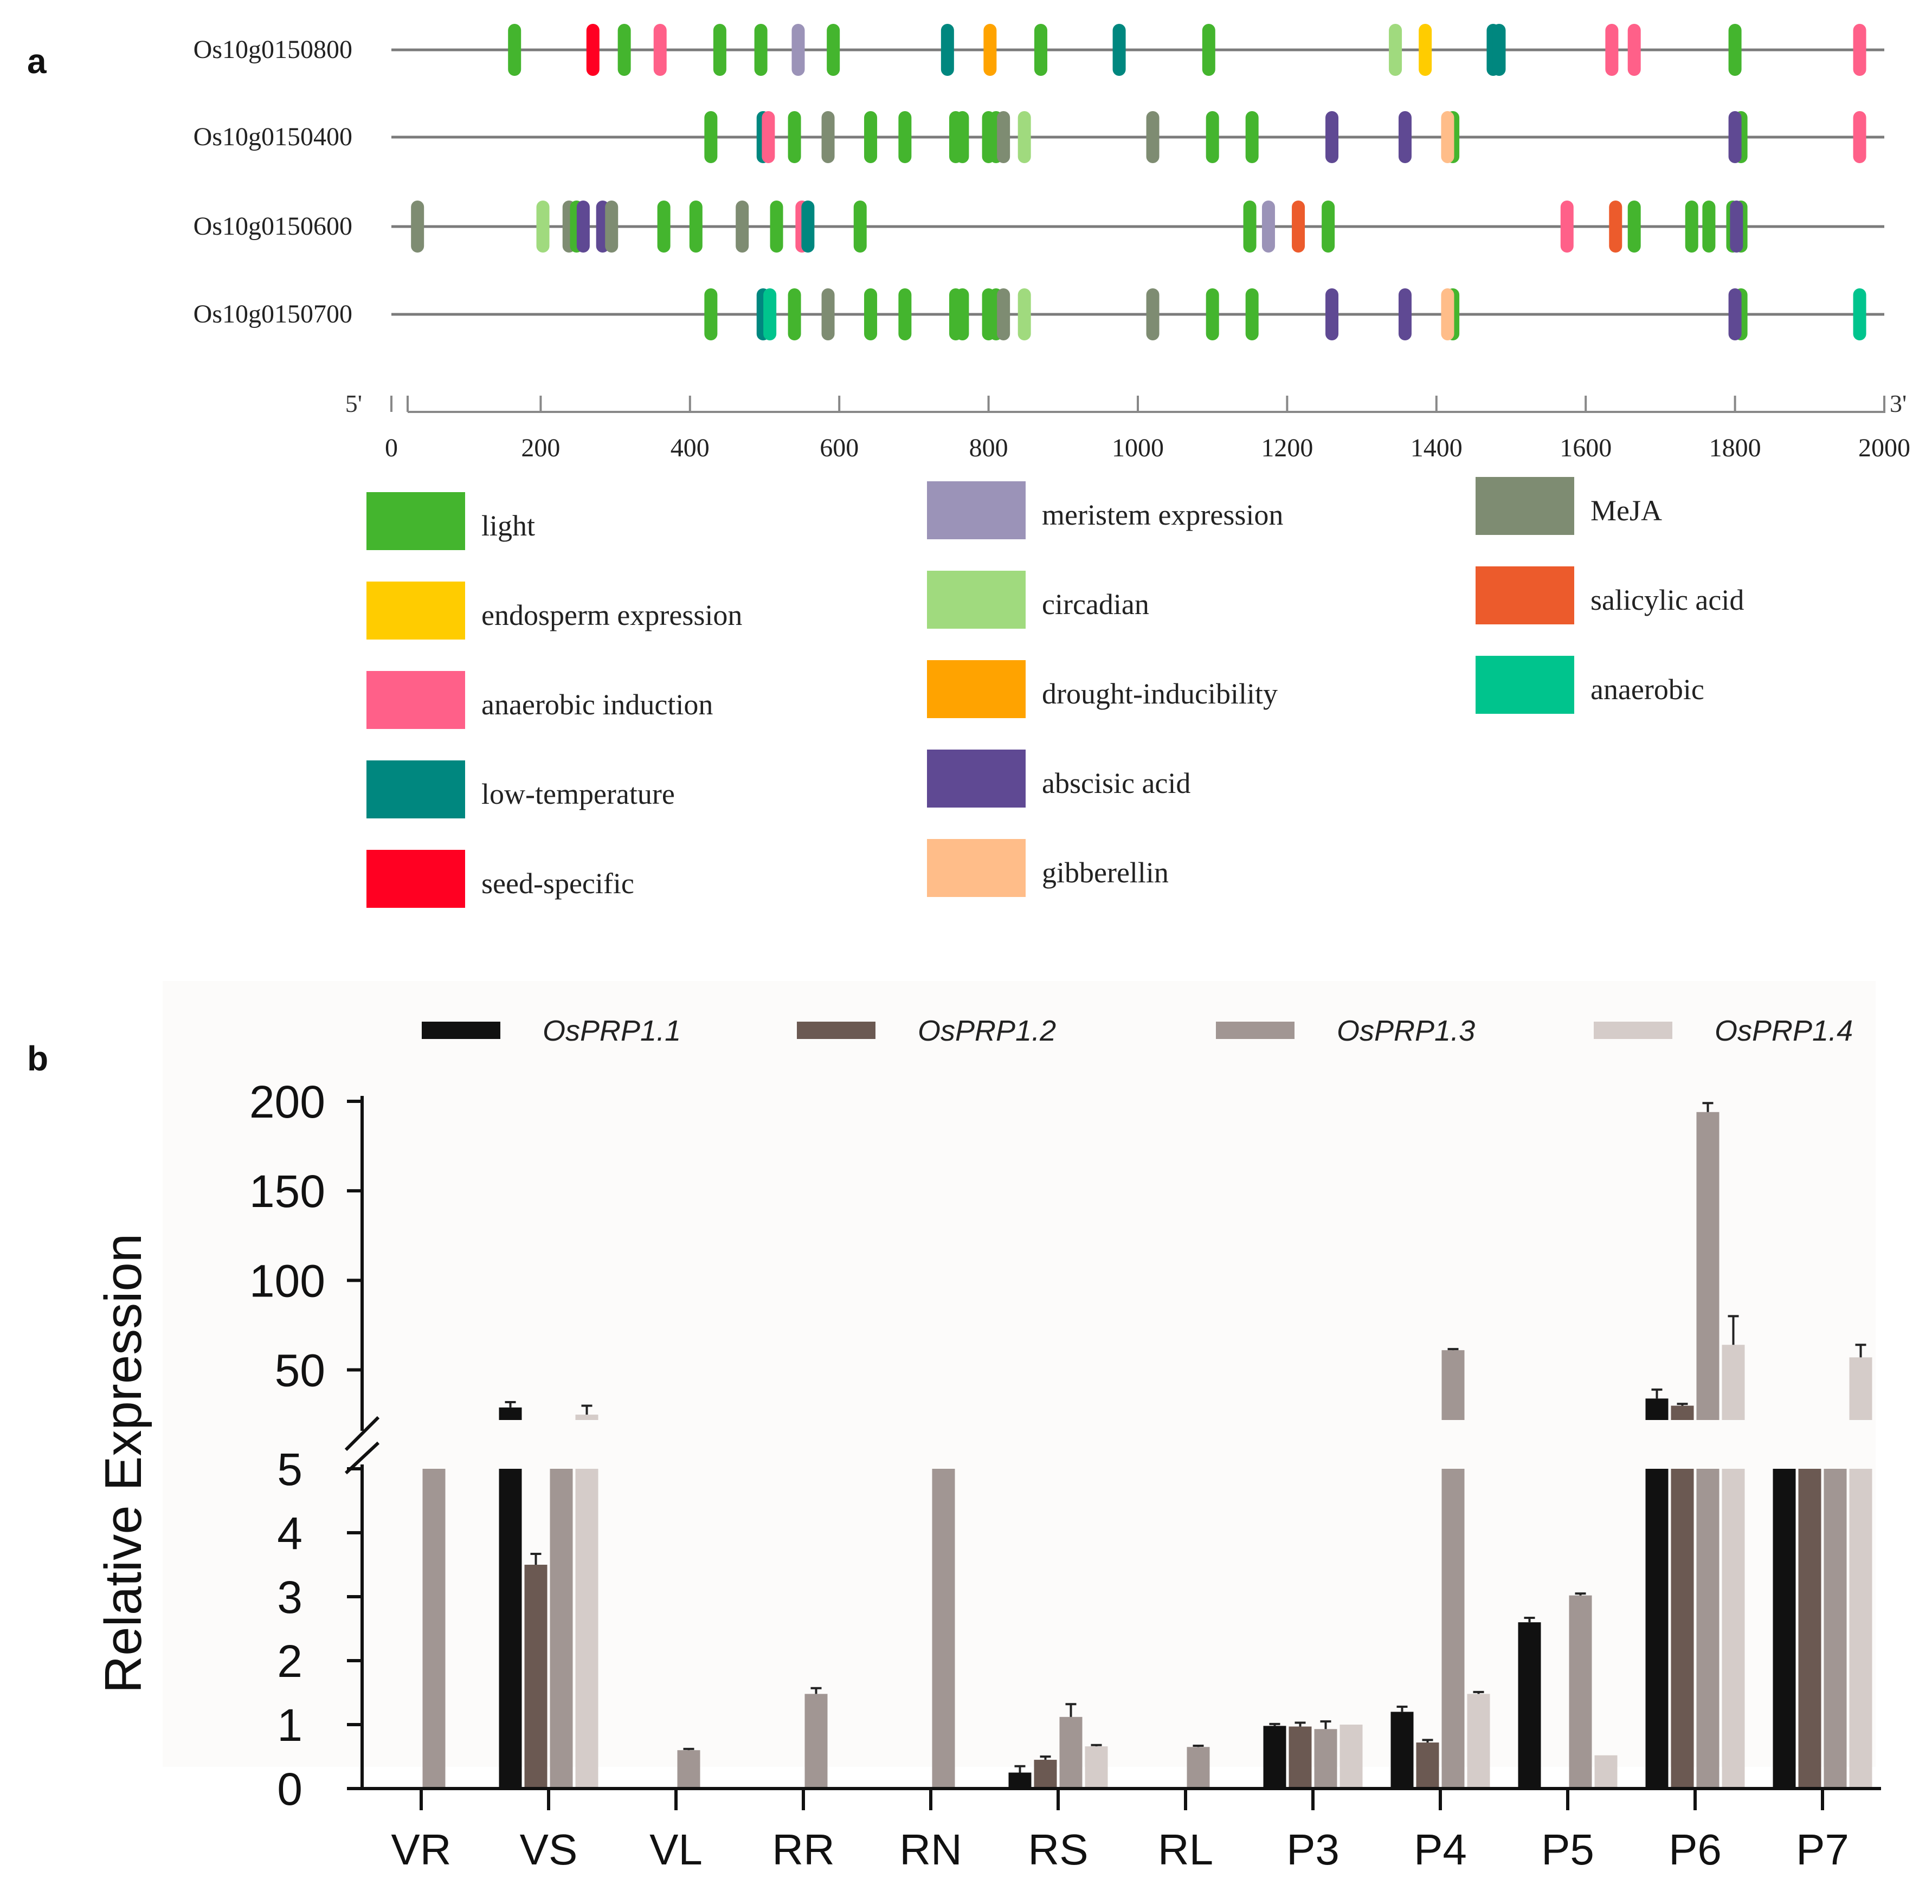  What do you see at coordinates (561, 1629) in the screenshot?
I see `bar-vs-osprp1-3-lower` at bounding box center [561, 1629].